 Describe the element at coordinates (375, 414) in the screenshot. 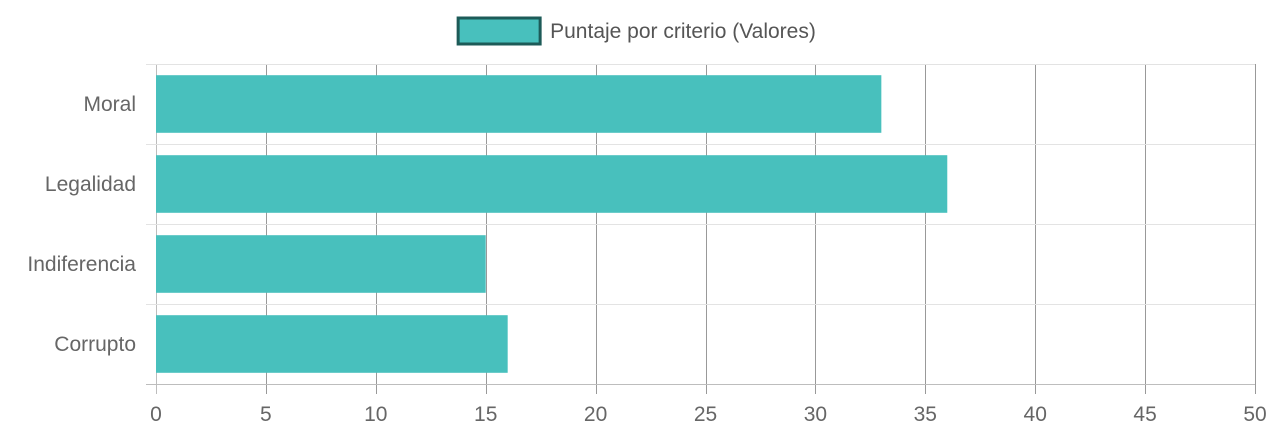

I see `x-tick-label: 10` at that location.